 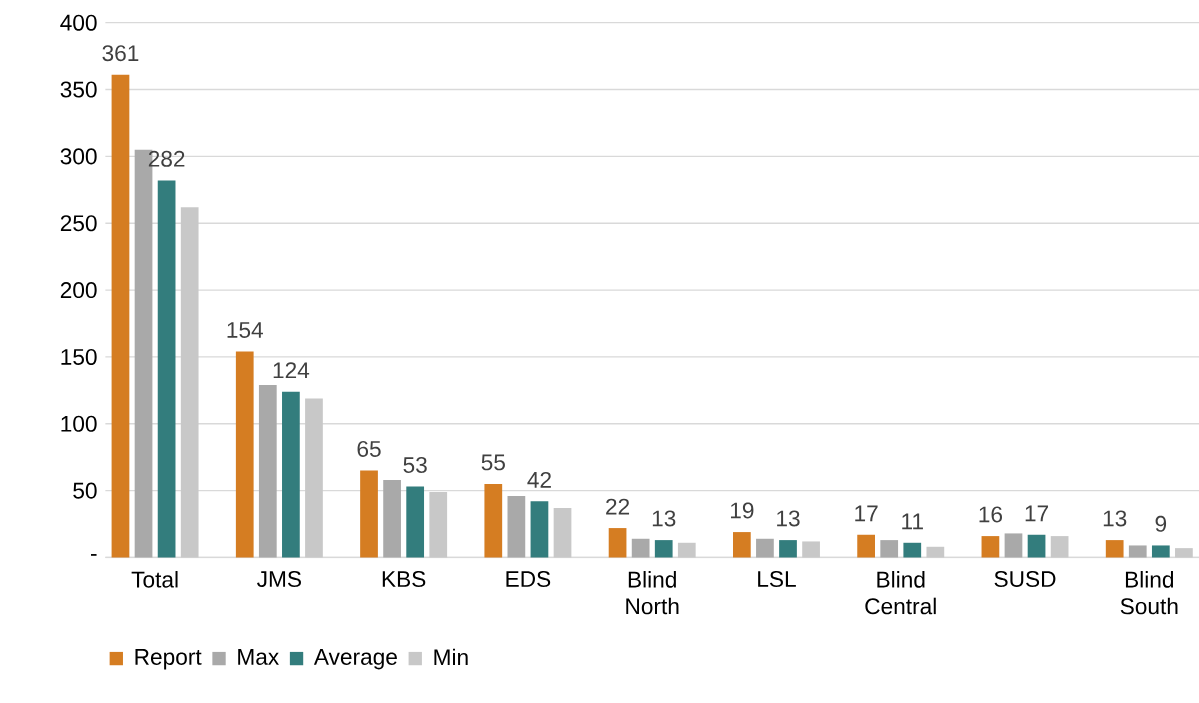 What do you see at coordinates (539, 479) in the screenshot?
I see `data-label: 42` at bounding box center [539, 479].